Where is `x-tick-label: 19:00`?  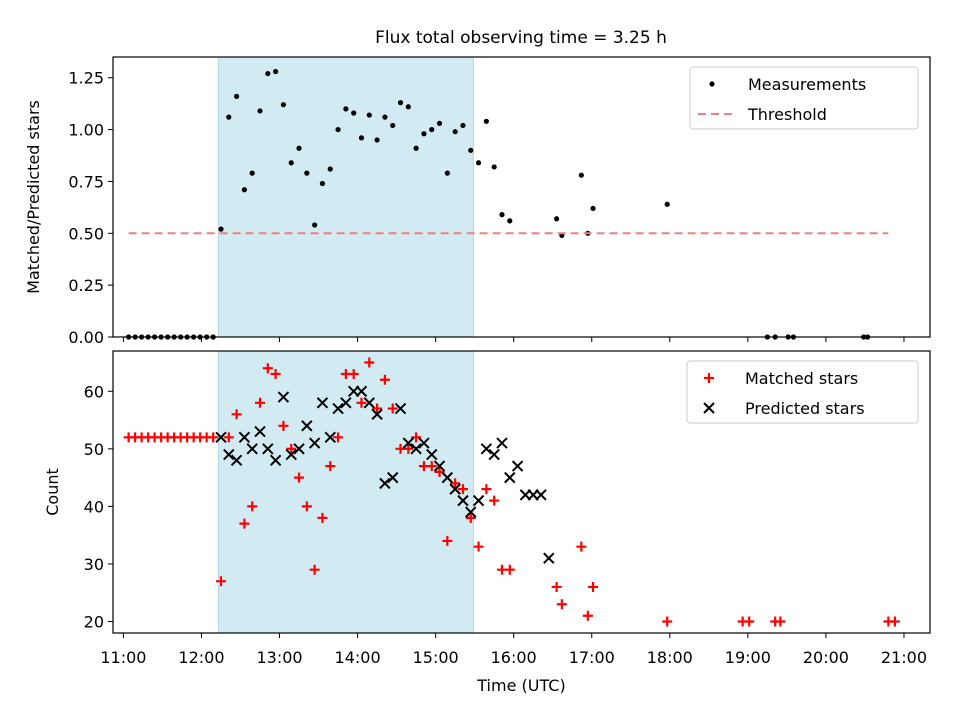
x-tick-label: 19:00 is located at coordinates (748, 657).